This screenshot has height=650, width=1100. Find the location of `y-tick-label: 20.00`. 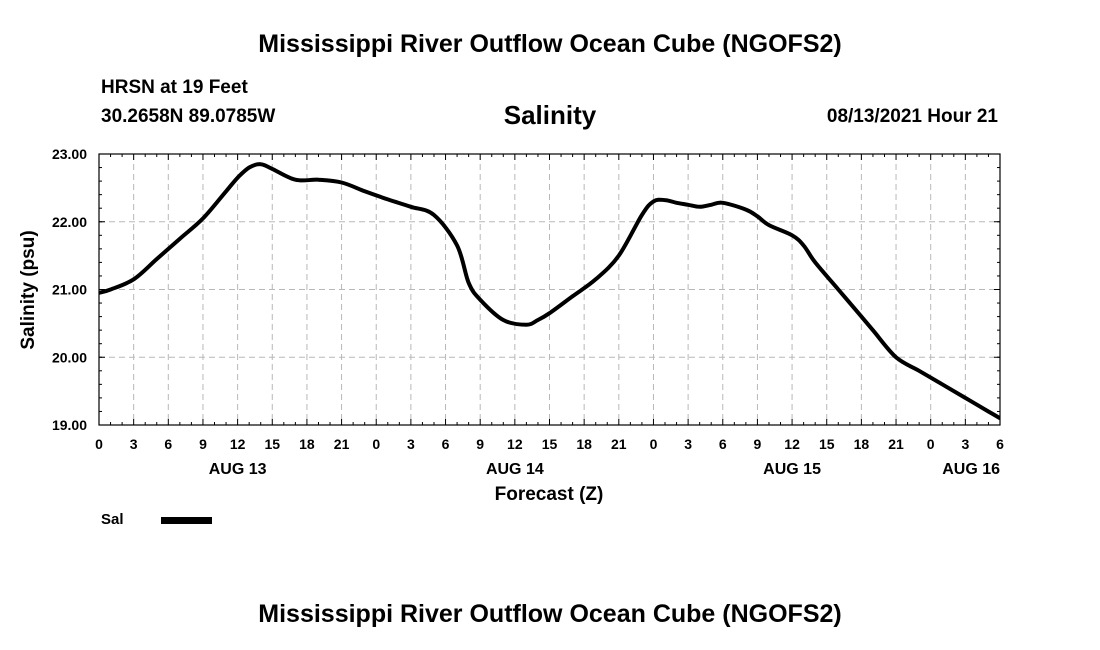

y-tick-label: 20.00 is located at coordinates (69, 357).